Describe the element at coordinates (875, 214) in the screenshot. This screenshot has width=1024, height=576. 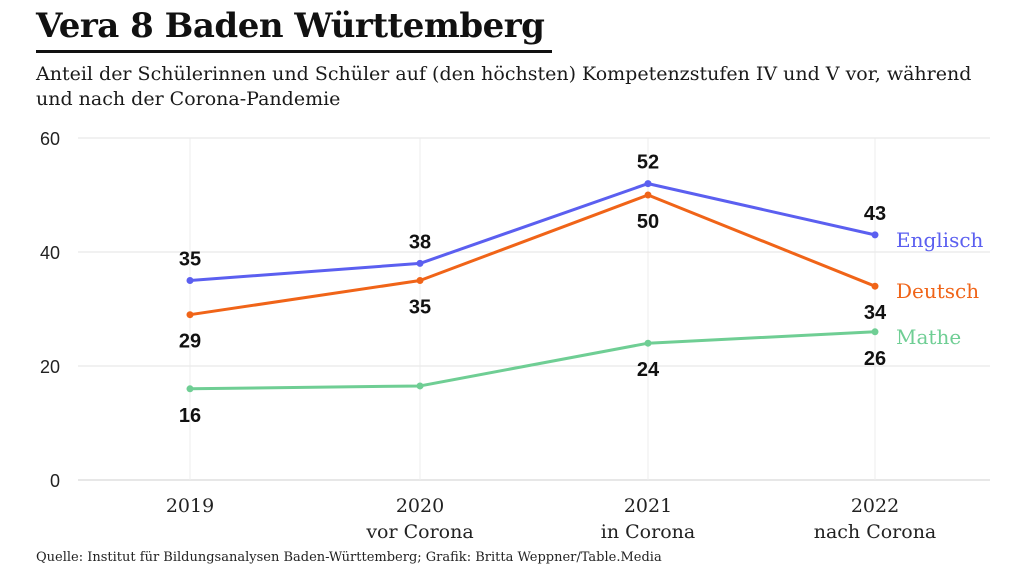
I see `data-label: 43` at that location.